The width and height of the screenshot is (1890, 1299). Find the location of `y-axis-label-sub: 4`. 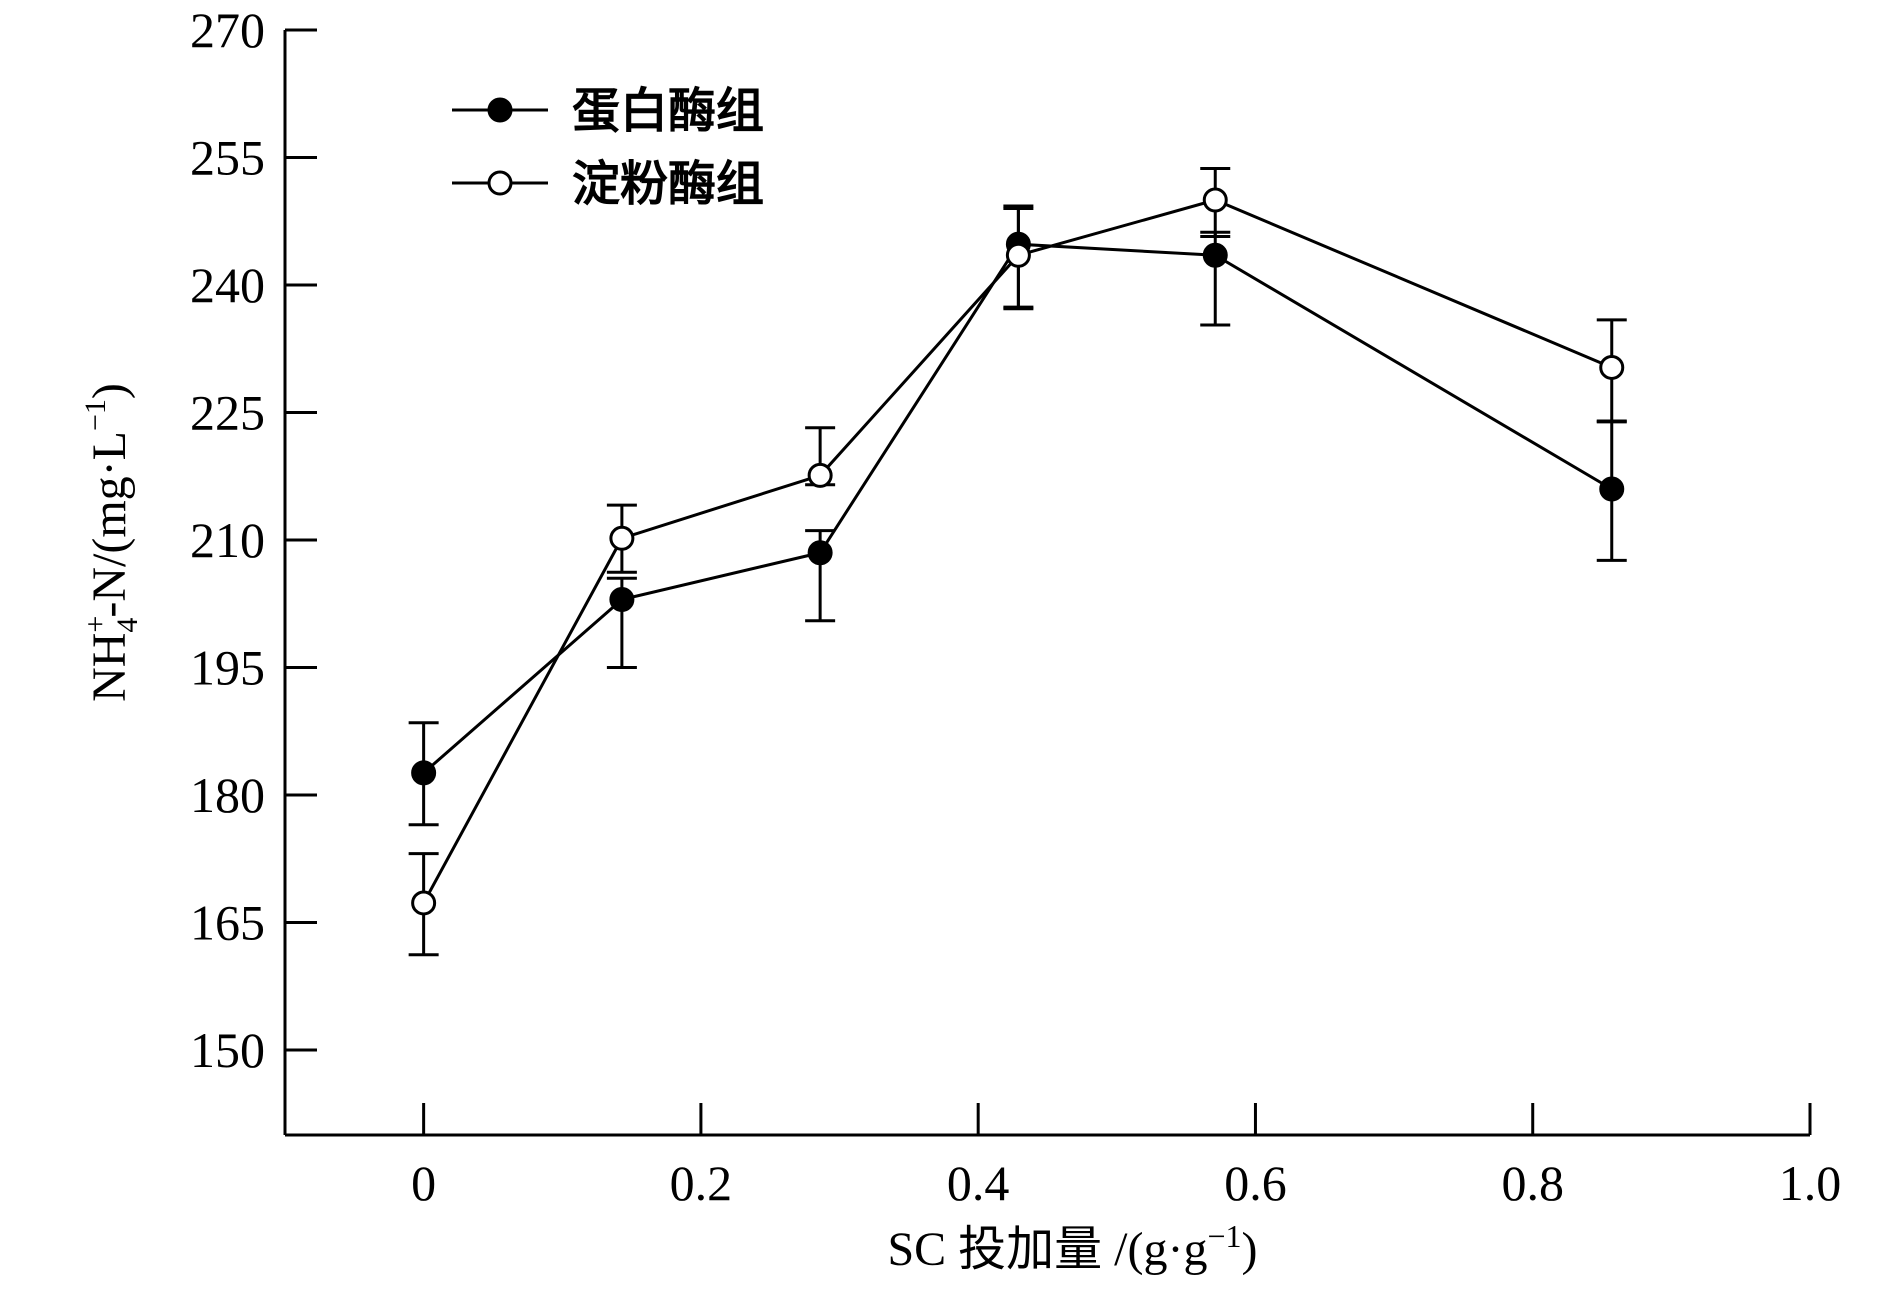

y-axis-label-sub: 4 is located at coordinates (127, 625).